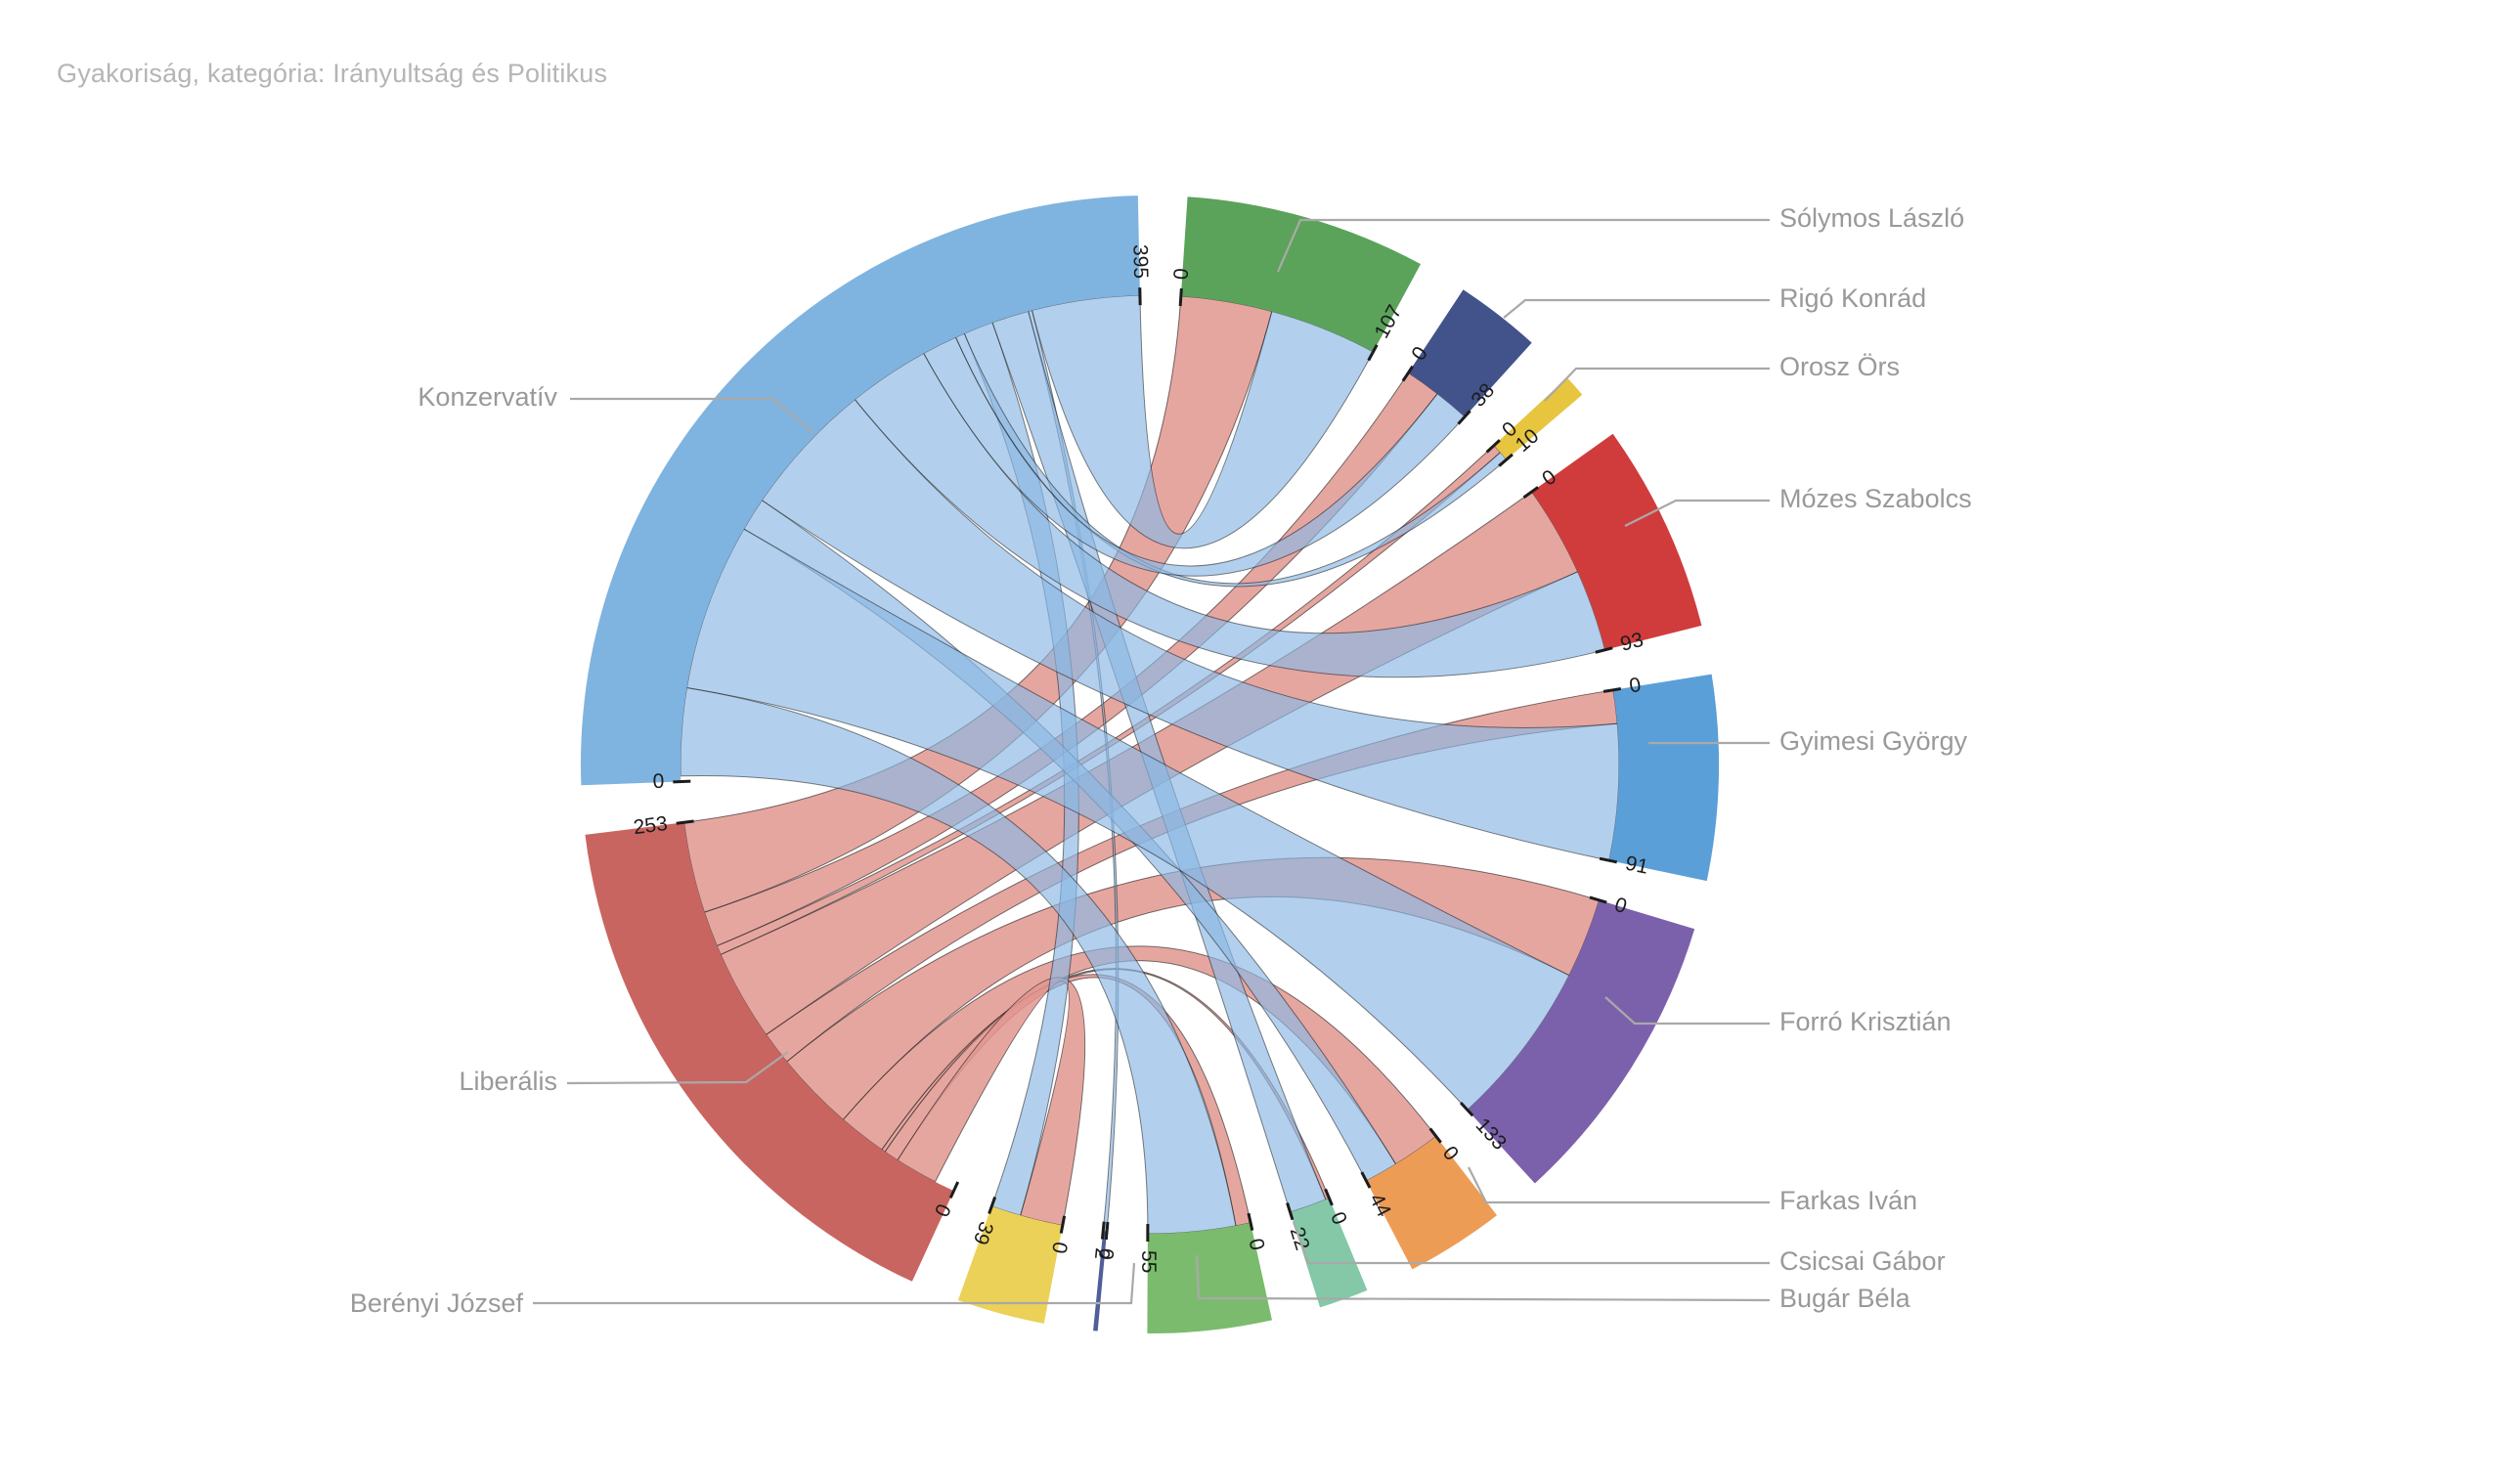  Describe the element at coordinates (1373, 353) in the screenshot. I see `tick-dash-solymos-end` at that location.